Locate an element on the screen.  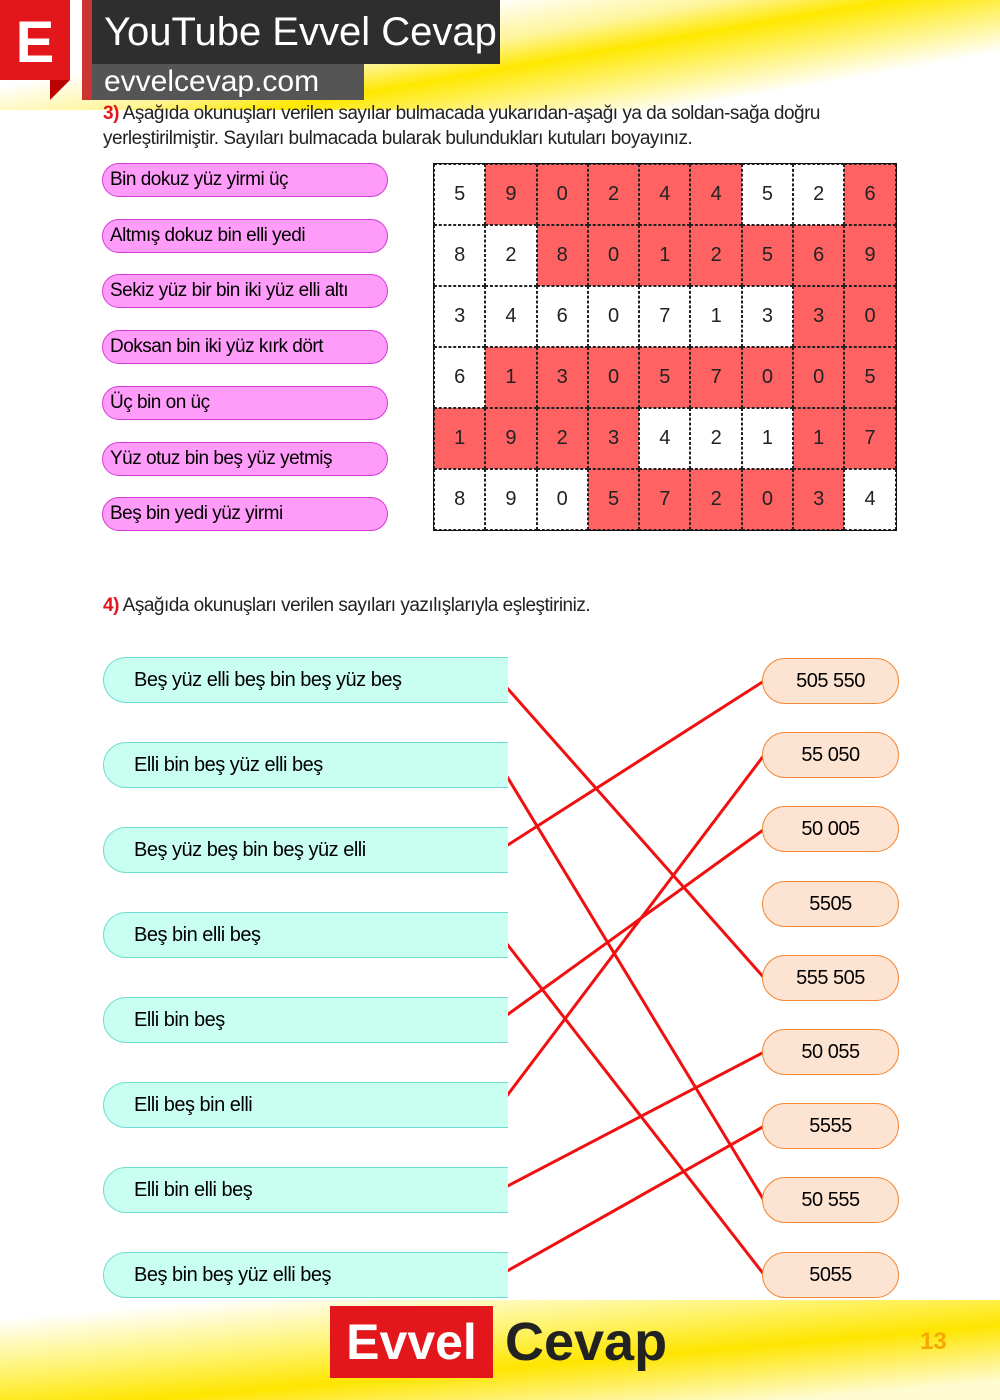
left-reading-box: Beş bin beş yüz elli beş is located at coordinates (305, 1275).